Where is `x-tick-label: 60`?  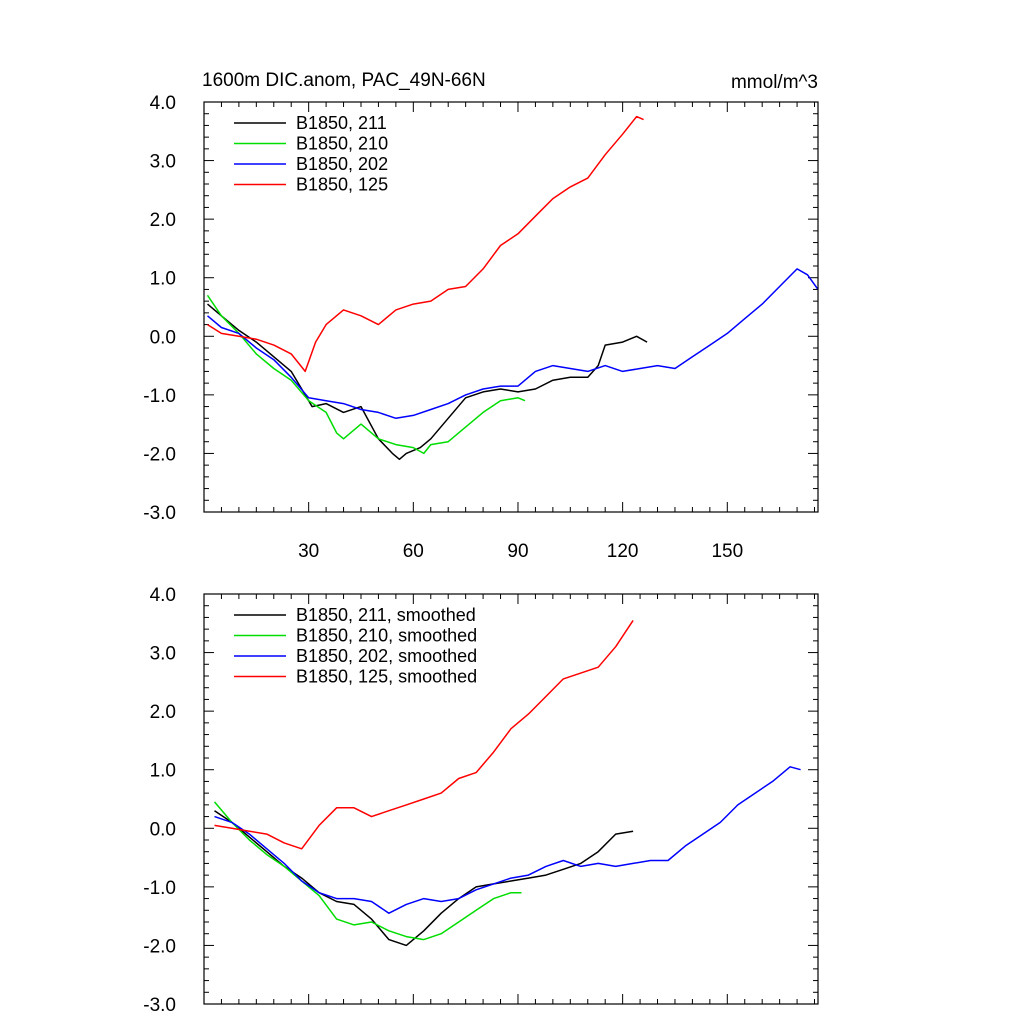
x-tick-label: 60 is located at coordinates (413, 551).